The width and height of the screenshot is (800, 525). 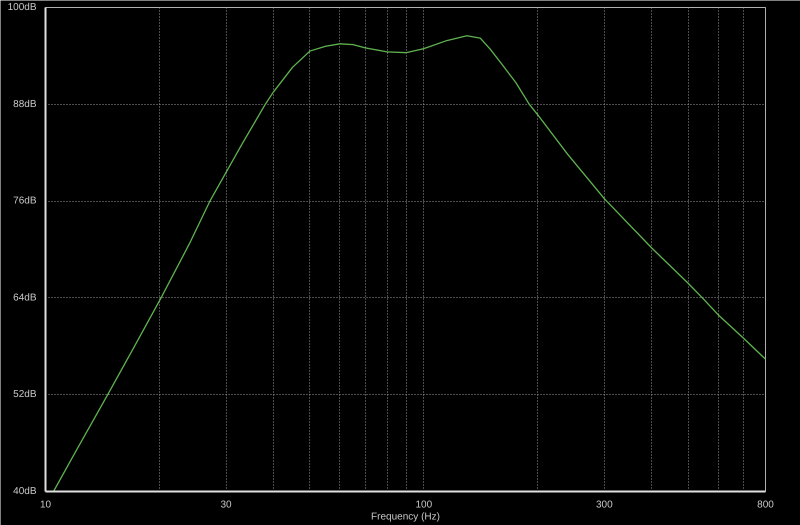 I want to click on y-tick-label: 76dB, so click(x=25, y=201).